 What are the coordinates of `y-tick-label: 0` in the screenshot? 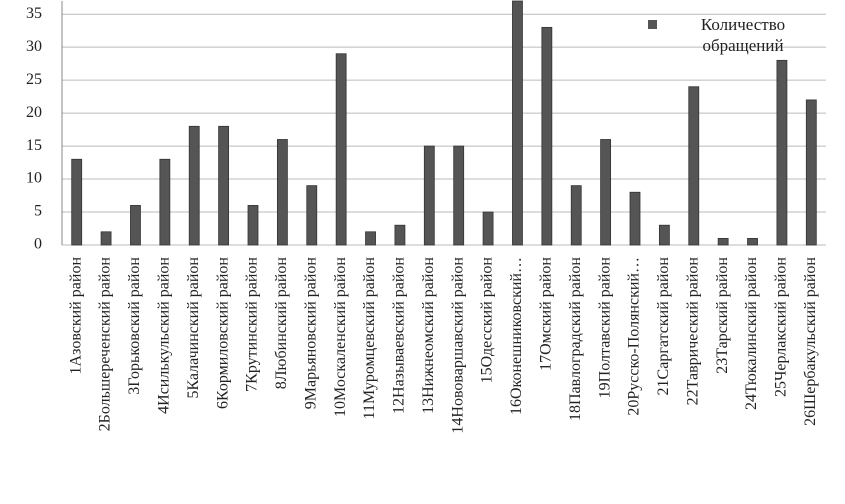 It's located at (38, 244).